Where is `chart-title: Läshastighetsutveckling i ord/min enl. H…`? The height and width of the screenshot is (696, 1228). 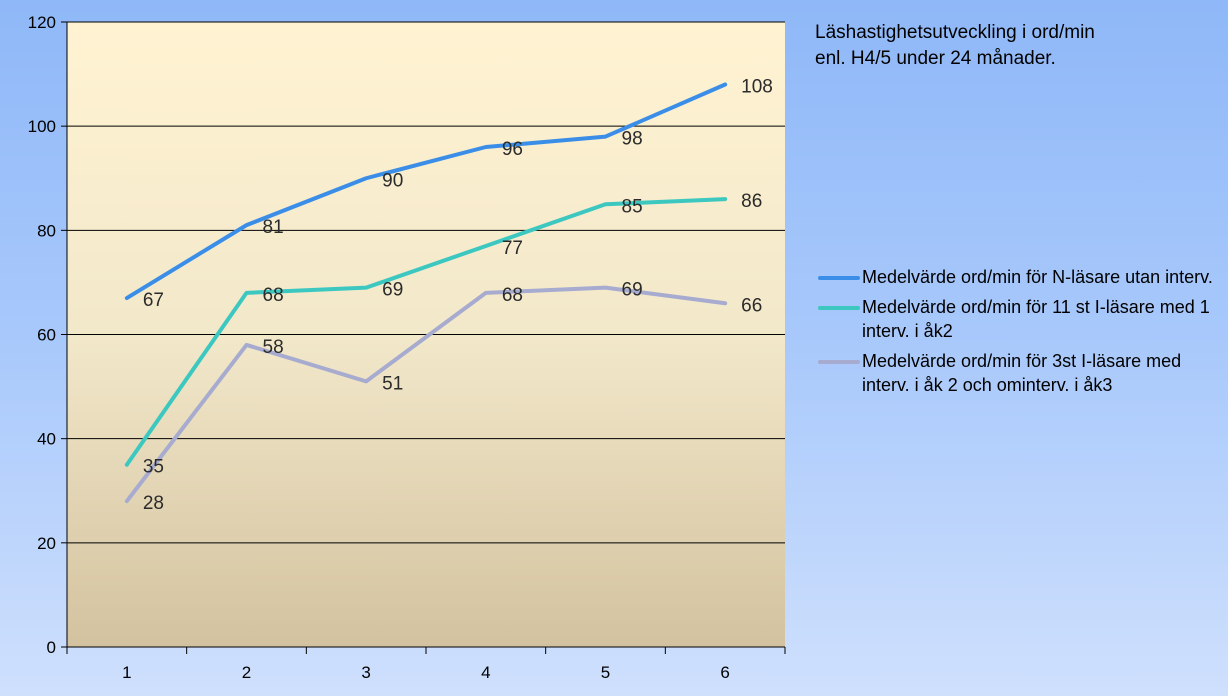 chart-title: Läshastighetsutveckling i ord/min enl. H… is located at coordinates (1015, 46).